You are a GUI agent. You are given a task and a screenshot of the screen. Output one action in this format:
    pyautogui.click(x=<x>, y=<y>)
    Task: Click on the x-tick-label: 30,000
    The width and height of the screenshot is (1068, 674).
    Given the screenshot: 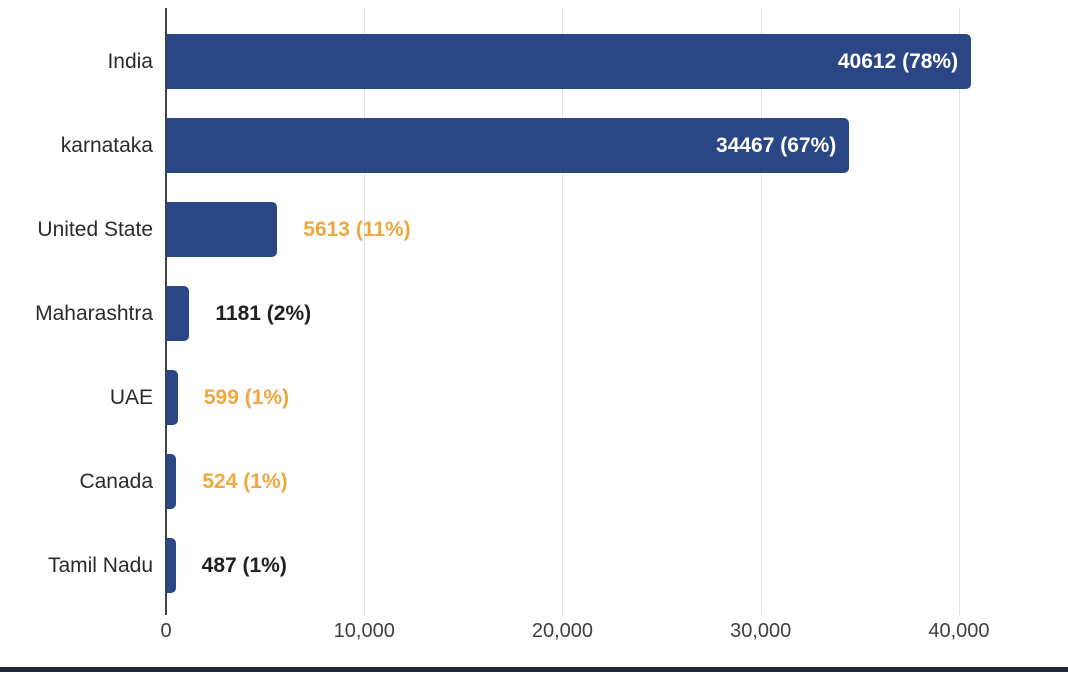 What is the action you would take?
    pyautogui.click(x=761, y=631)
    